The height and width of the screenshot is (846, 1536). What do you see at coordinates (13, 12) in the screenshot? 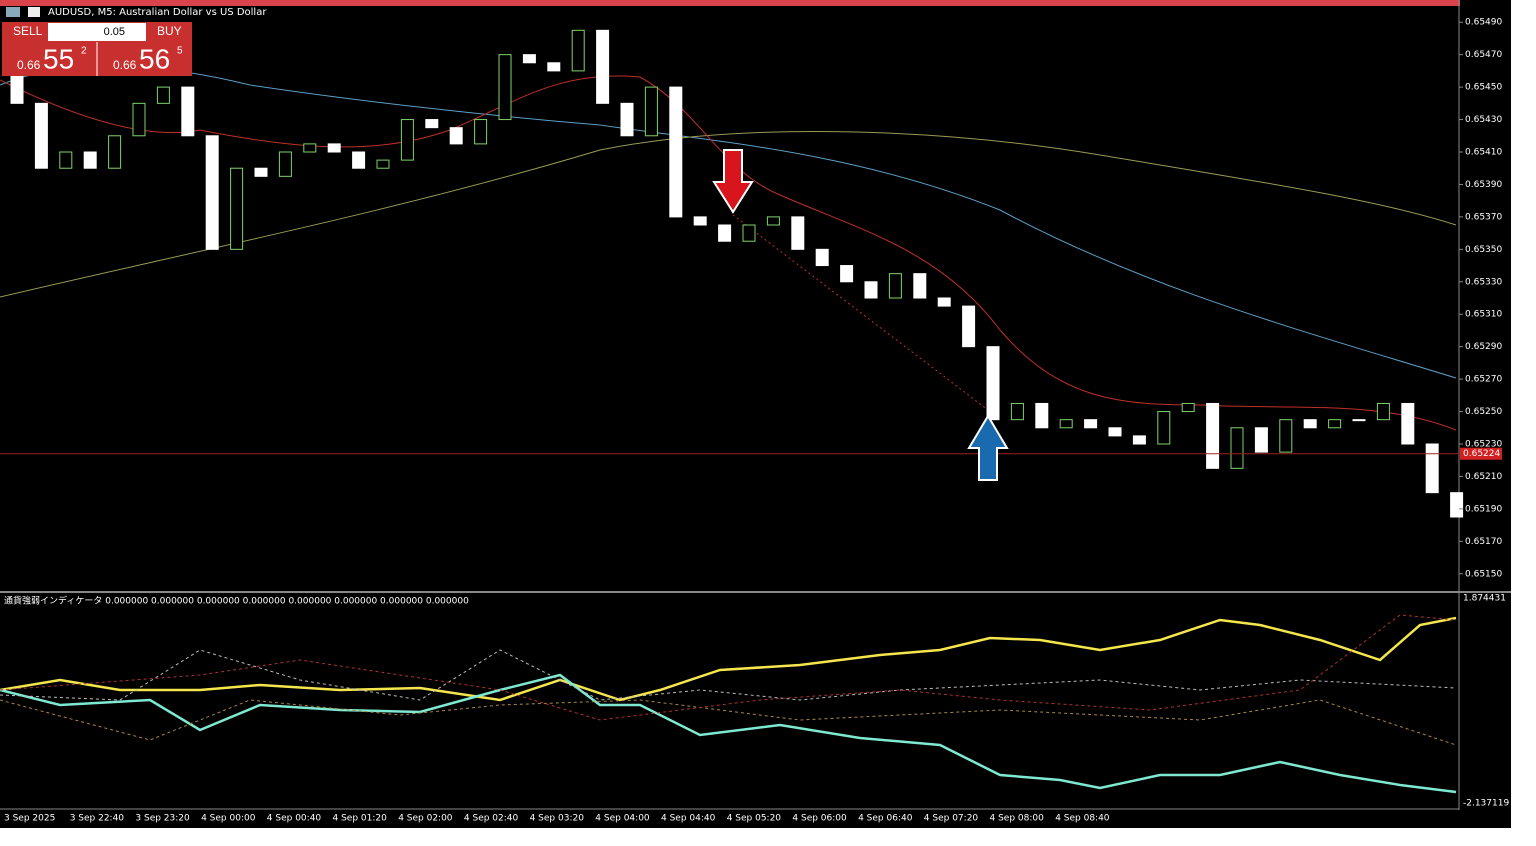
I see `menu-icon` at bounding box center [13, 12].